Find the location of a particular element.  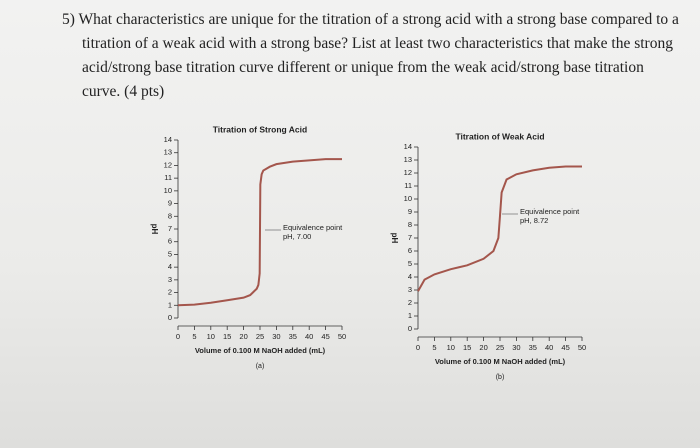

chart-title: Titration of Weak Acid is located at coordinates (499, 136).